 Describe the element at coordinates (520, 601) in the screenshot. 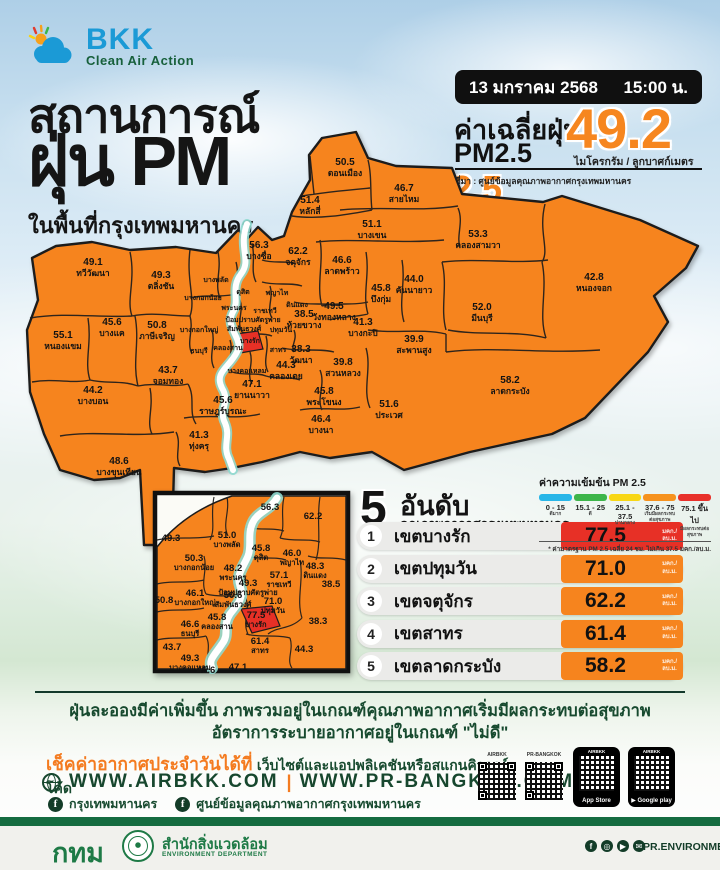

I see `ranking-row: 3 เขตจตุจักร 62.2 มคก./ลบ.ม.` at that location.